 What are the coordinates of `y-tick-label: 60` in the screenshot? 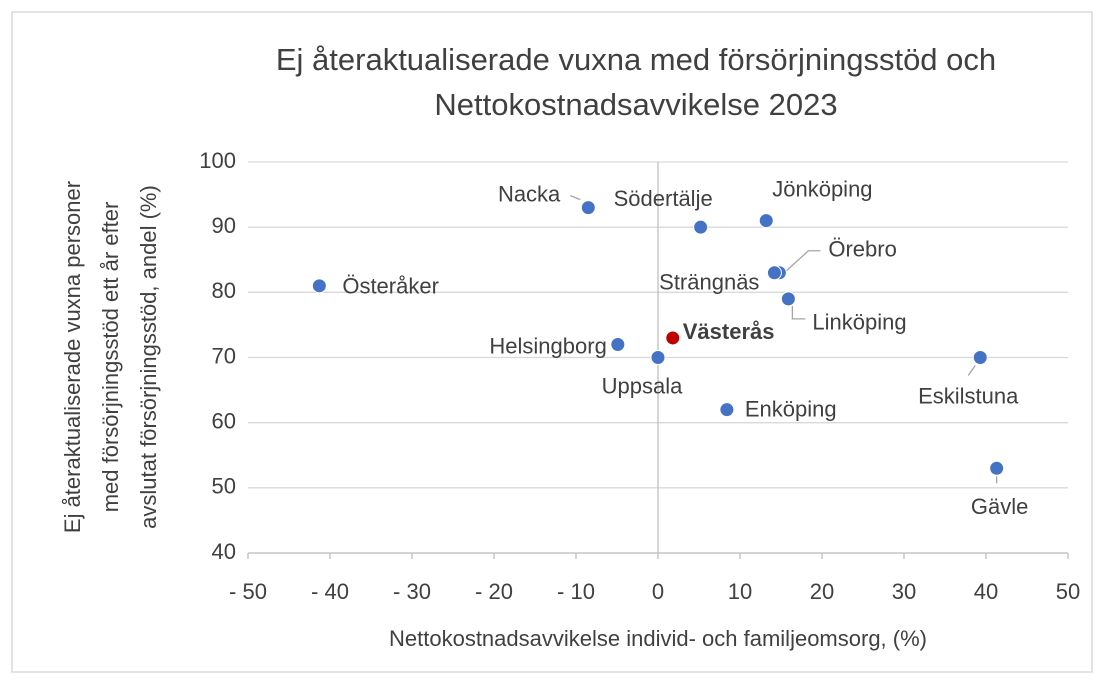 It's located at (224, 420).